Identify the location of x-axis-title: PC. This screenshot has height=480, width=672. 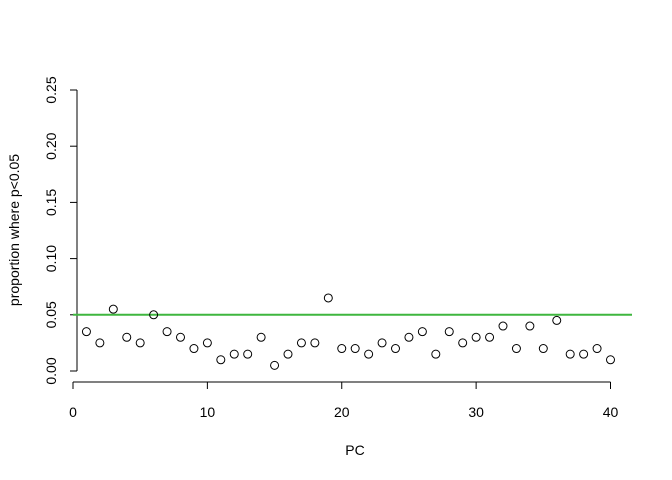
(354, 450).